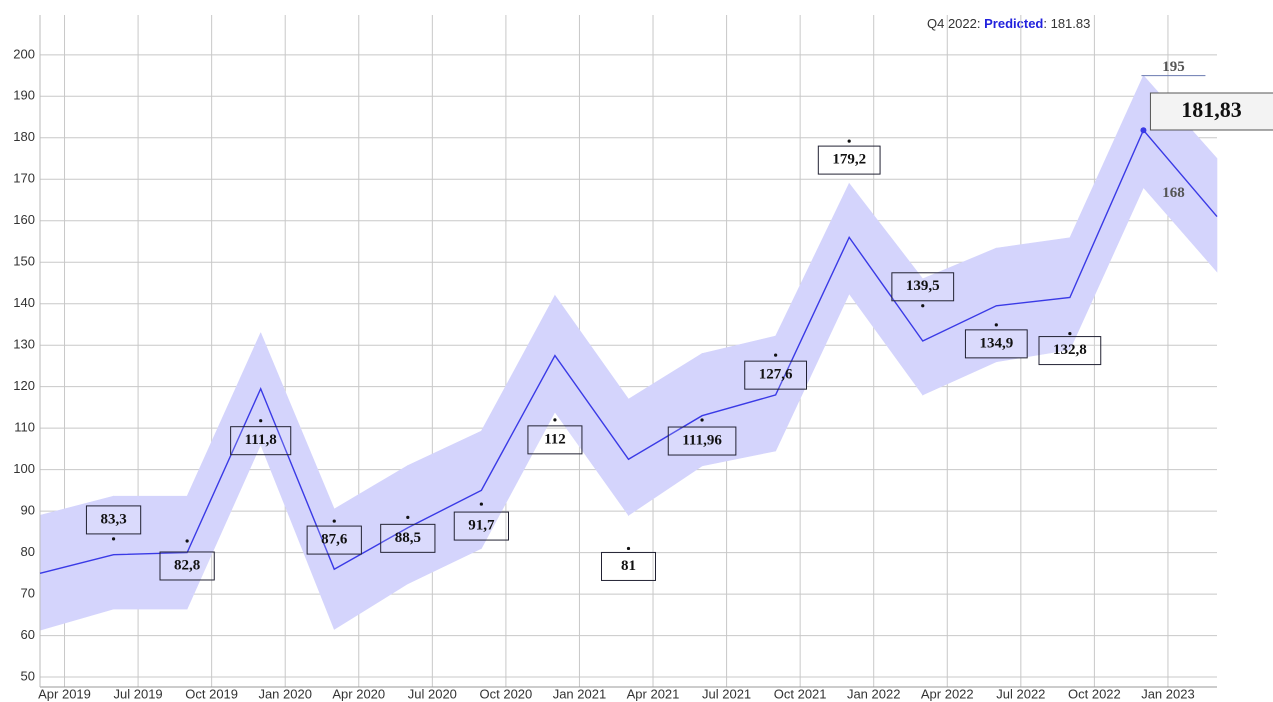 The width and height of the screenshot is (1273, 702). I want to click on tooltip-value: : 181.83, so click(1066, 23).